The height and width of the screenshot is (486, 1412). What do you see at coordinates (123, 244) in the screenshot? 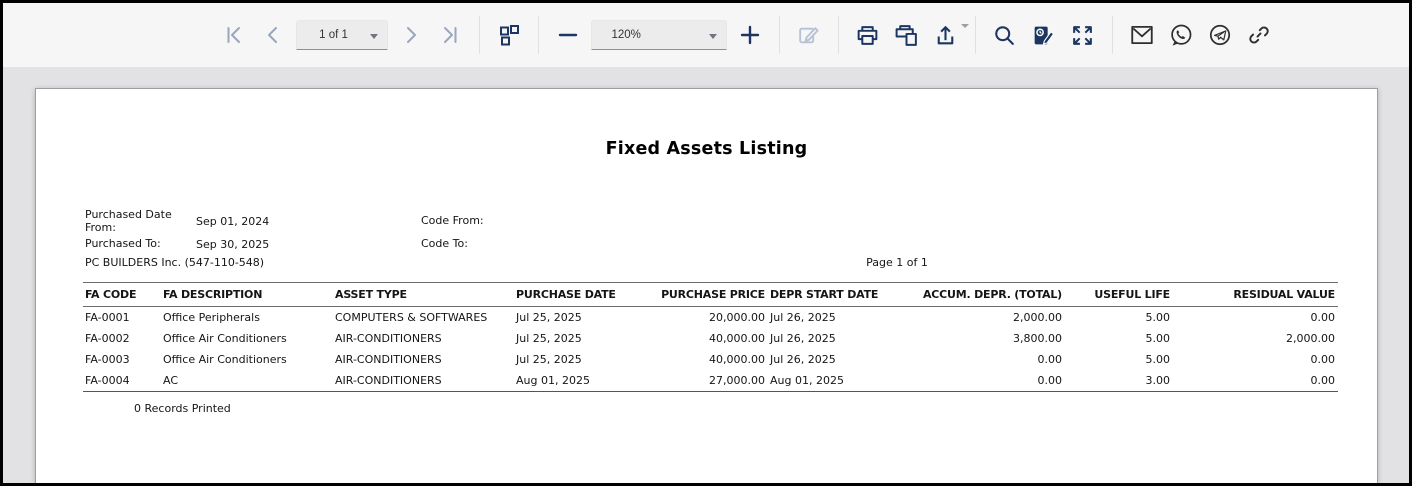
I see `purchased-to-label: Purchased To:` at bounding box center [123, 244].